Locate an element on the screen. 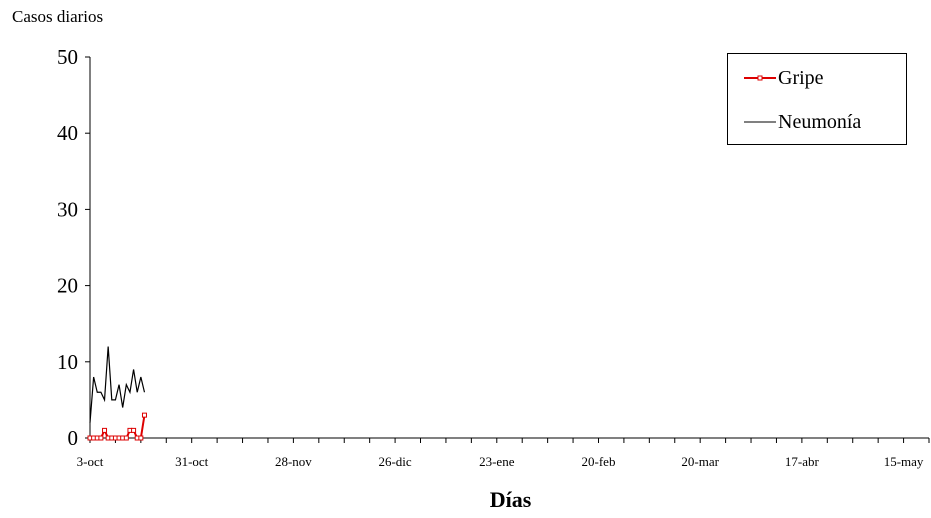 Image resolution: width=931 pixels, height=518 pixels. y-tick-label: 40 is located at coordinates (67, 133).